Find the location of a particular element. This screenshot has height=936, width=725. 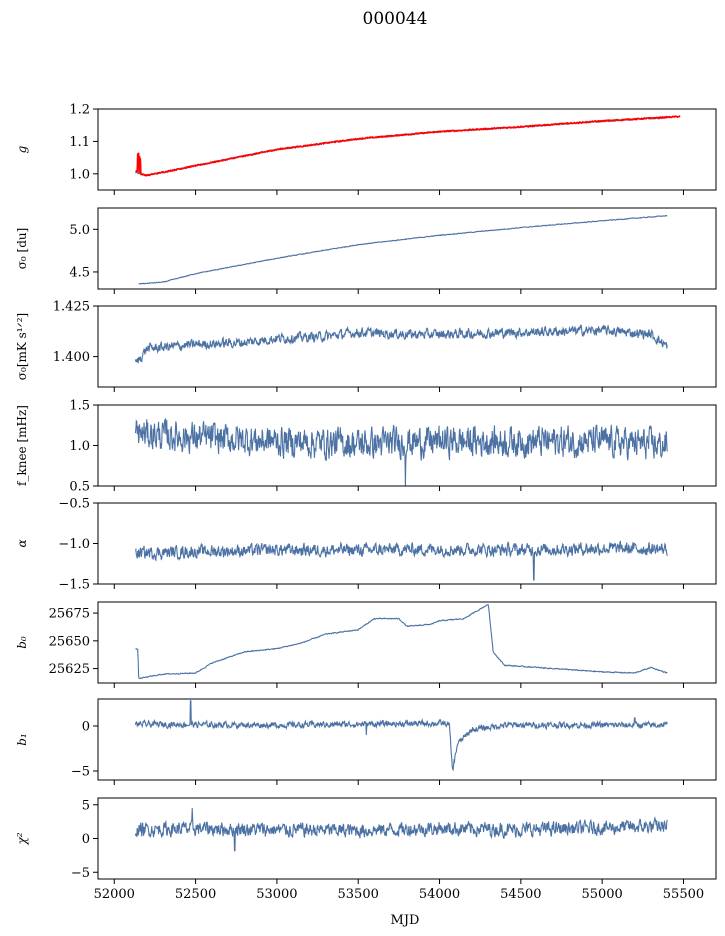

axes-frame-chi2 is located at coordinates (407, 838).